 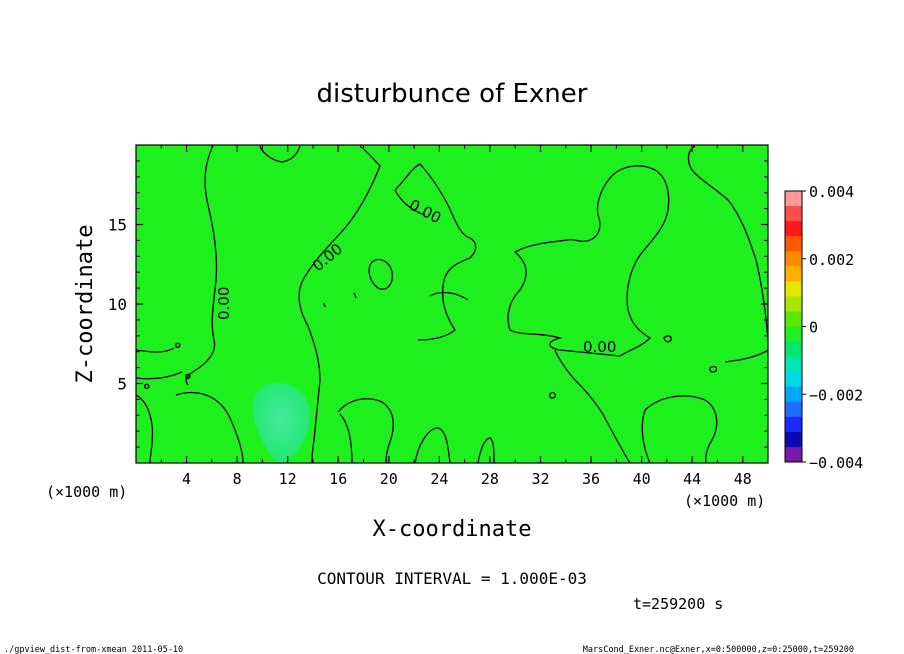 What do you see at coordinates (836, 395) in the screenshot?
I see `colorbar-tick-label: −0.002` at bounding box center [836, 395].